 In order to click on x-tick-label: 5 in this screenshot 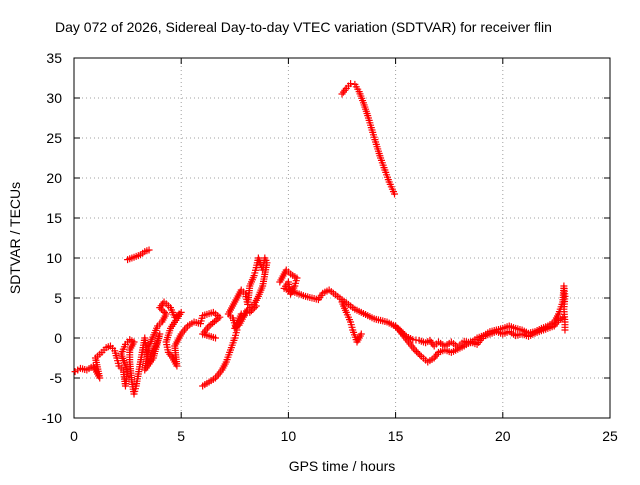, I will do `click(181, 436)`.